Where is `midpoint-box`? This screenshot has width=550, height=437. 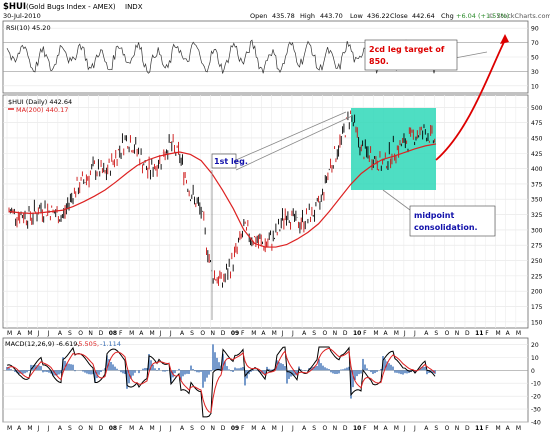
midpoint-box is located at coordinates (452, 221).